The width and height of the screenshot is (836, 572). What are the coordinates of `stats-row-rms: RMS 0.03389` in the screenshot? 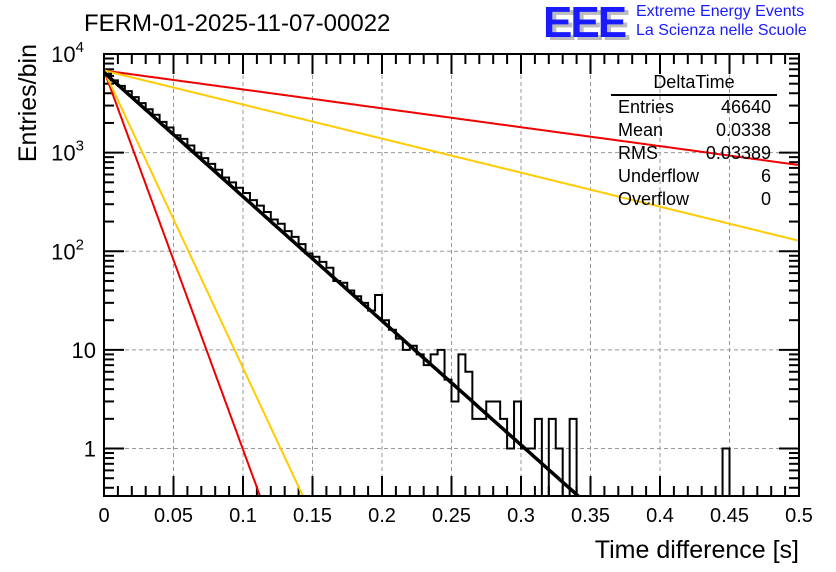 It's located at (697, 153).